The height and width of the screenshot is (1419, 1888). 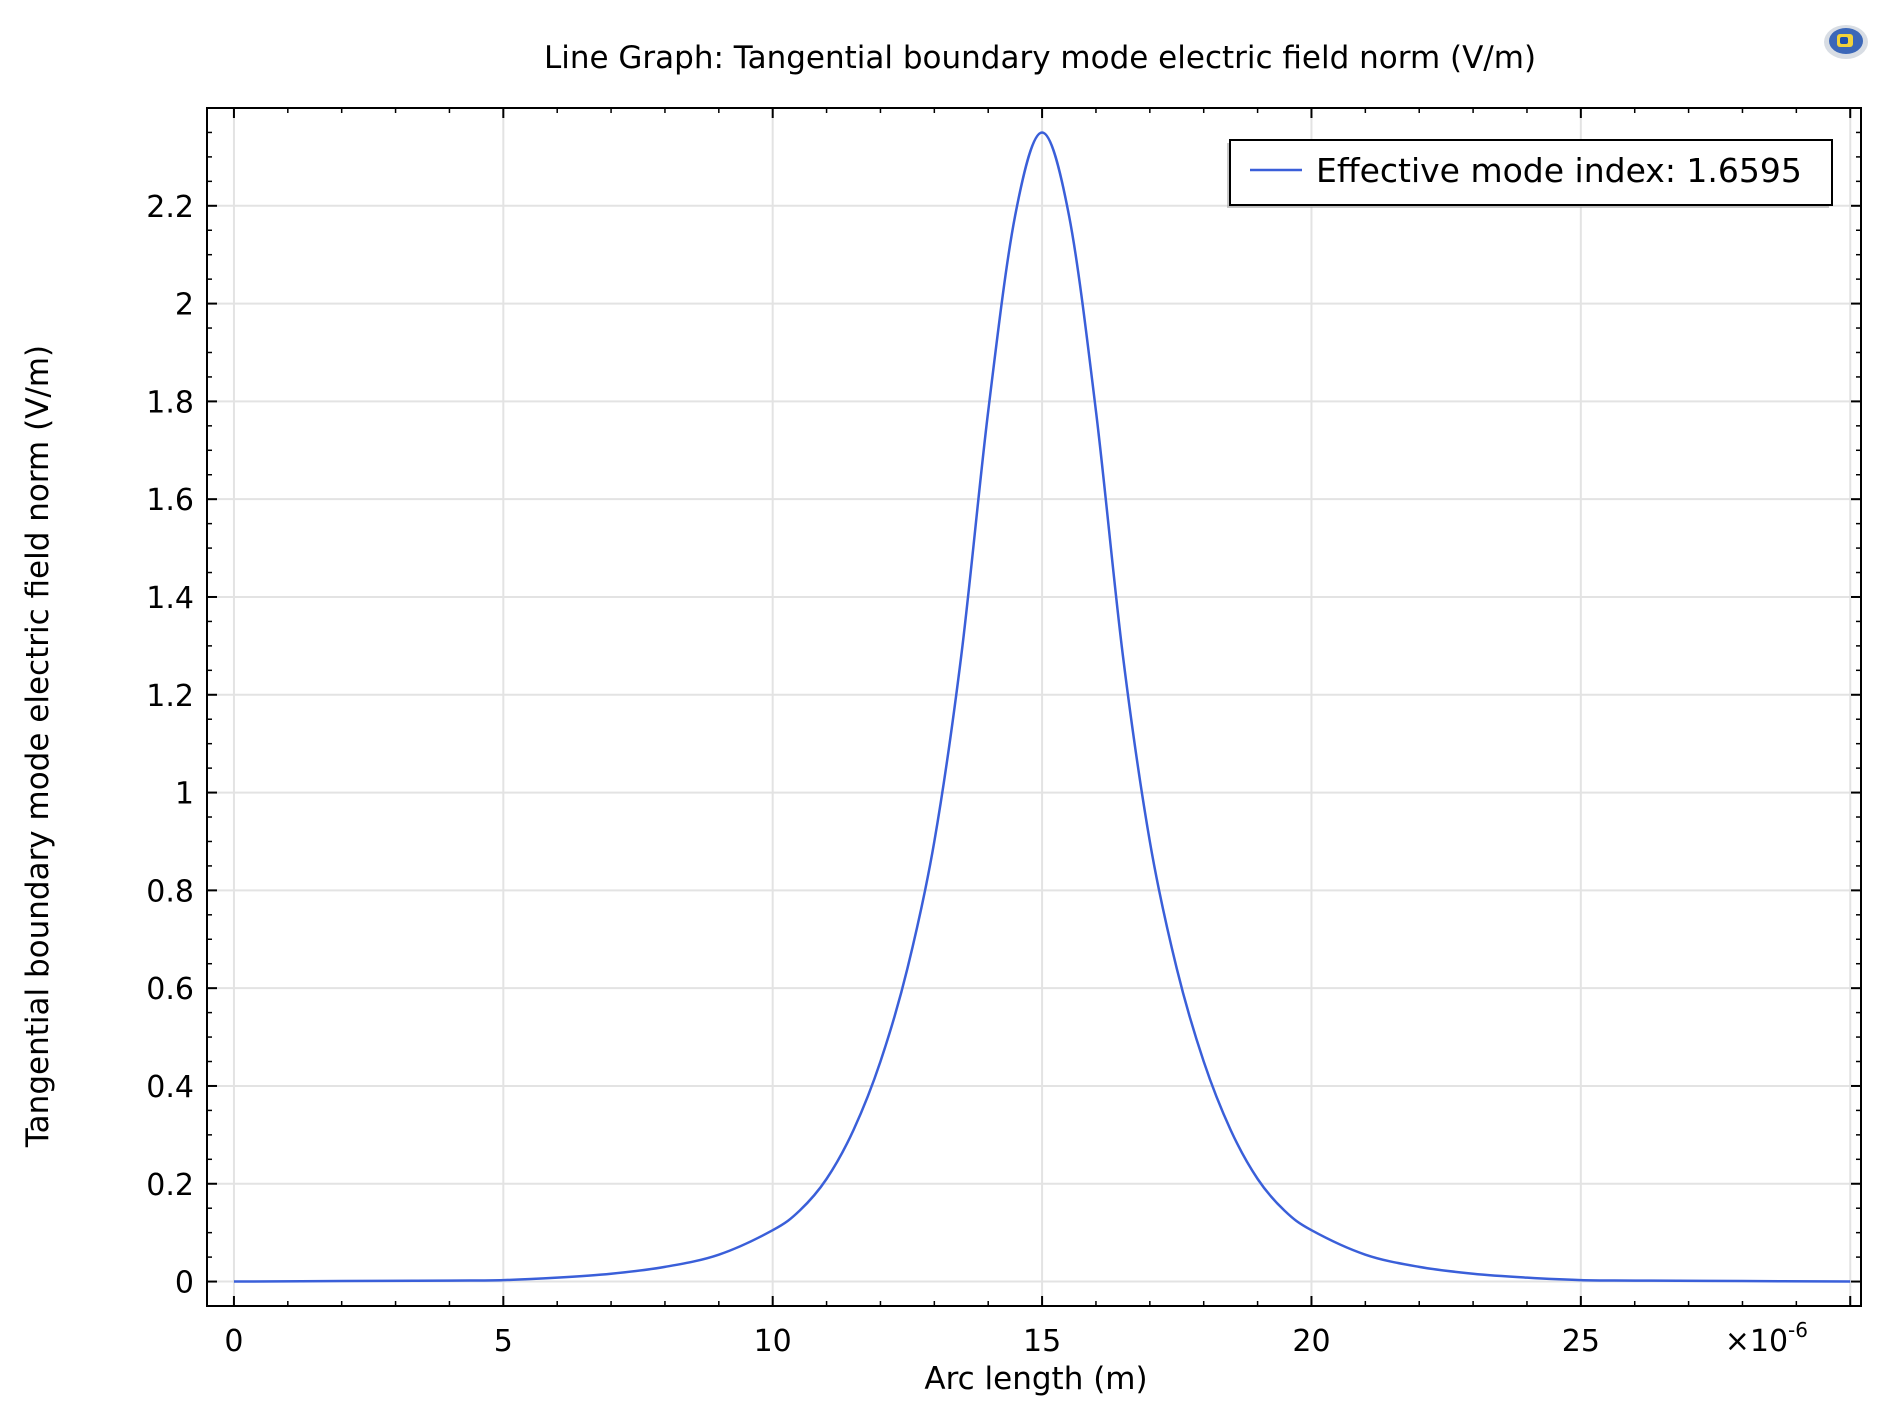 I want to click on x-tick-label: 20, so click(x=1311, y=1341).